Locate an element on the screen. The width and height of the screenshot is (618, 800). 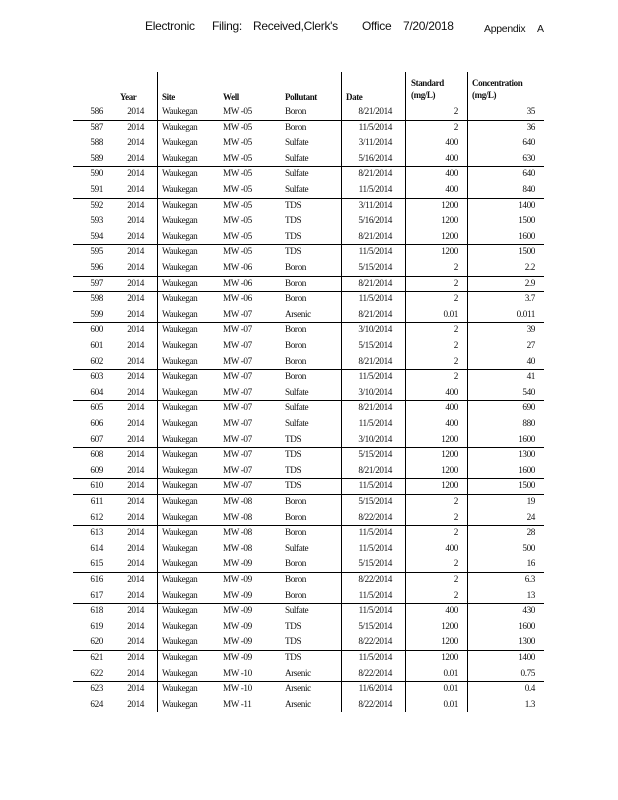
header-electronic: Electronic is located at coordinates (170, 26).